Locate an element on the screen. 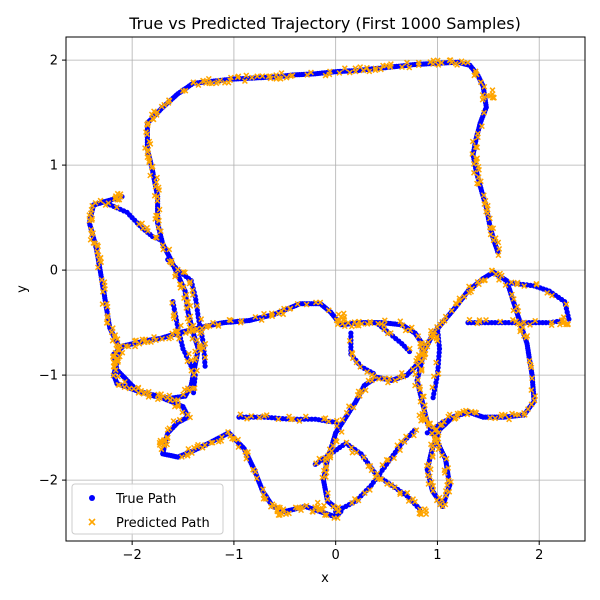 The image size is (600, 600). y-tick-label: −1 is located at coordinates (48, 376).